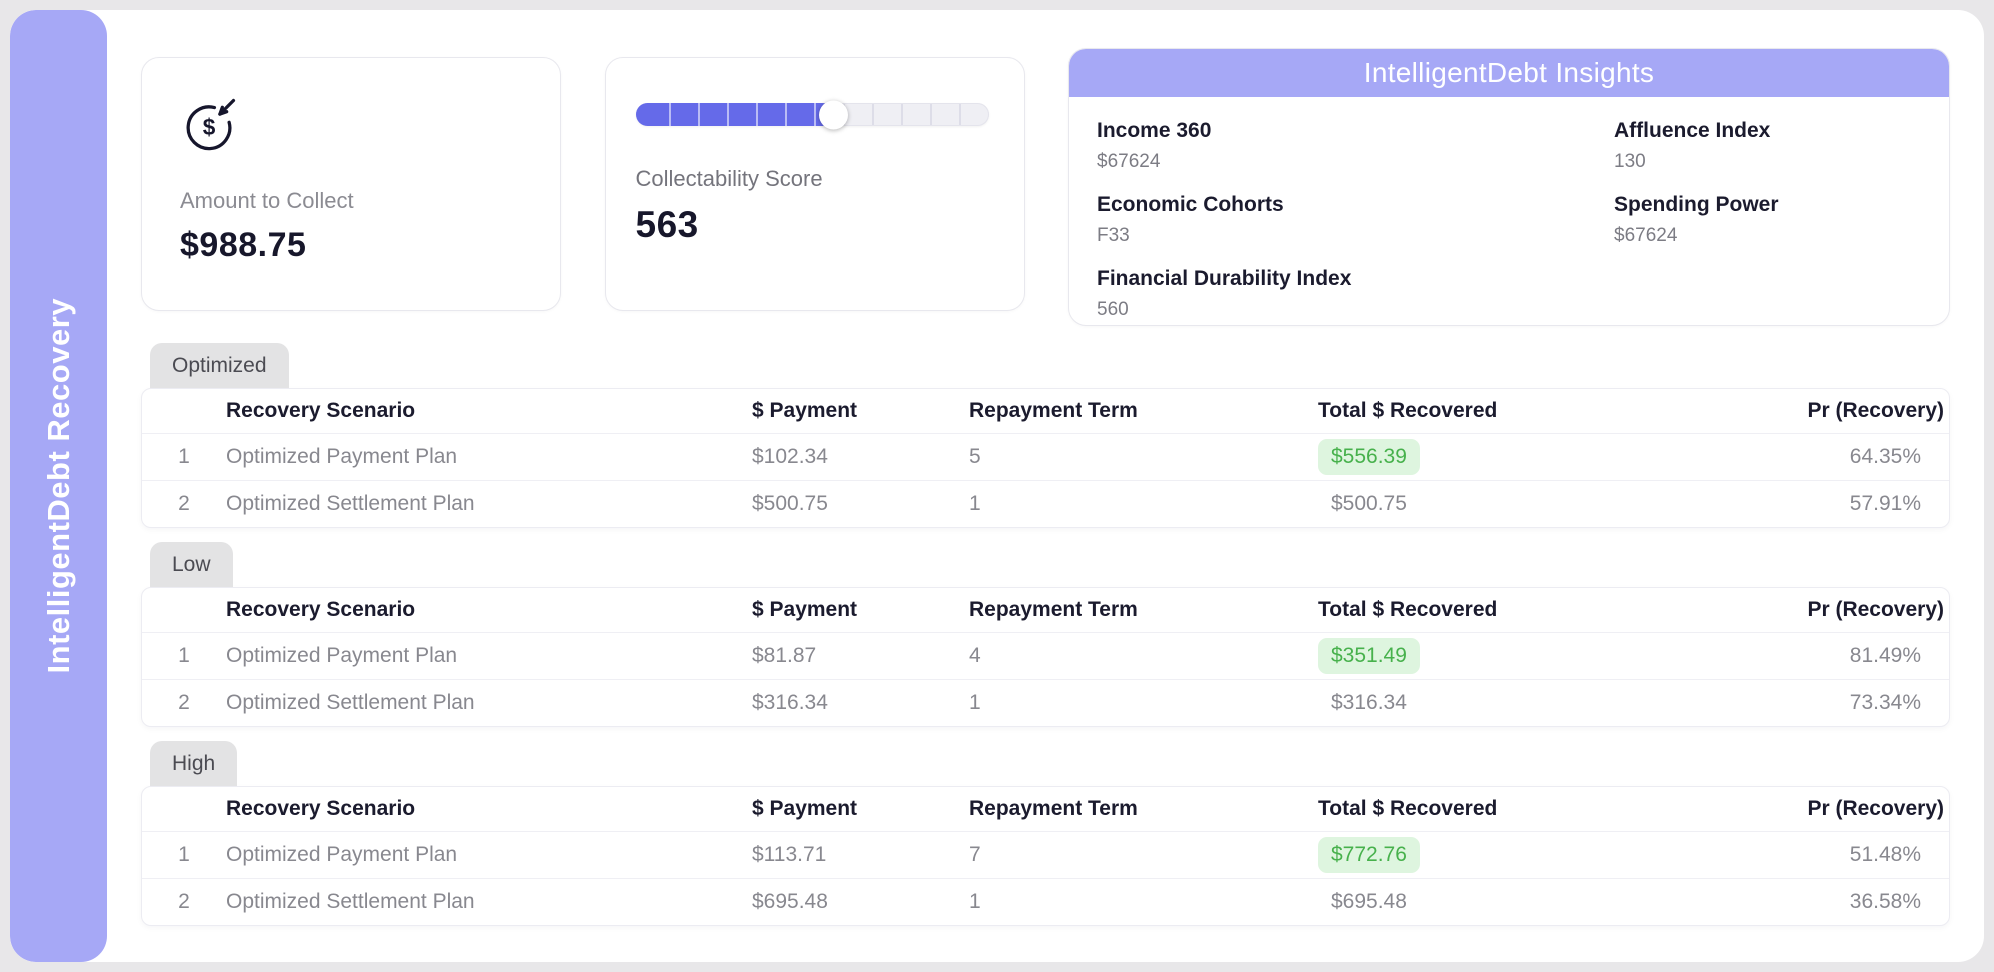  Describe the element at coordinates (1483, 656) in the screenshot. I see `row-recovered: $351.49` at that location.